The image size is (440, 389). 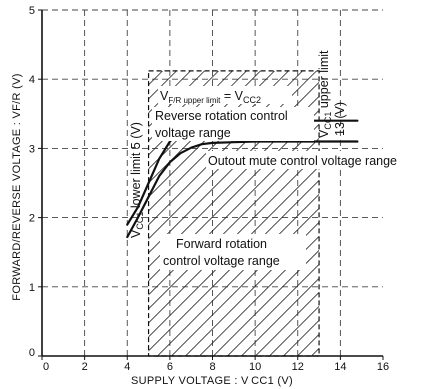 I want to click on vcc1-upper-limit-label: VCC1 upper limit, so click(x=325, y=94).